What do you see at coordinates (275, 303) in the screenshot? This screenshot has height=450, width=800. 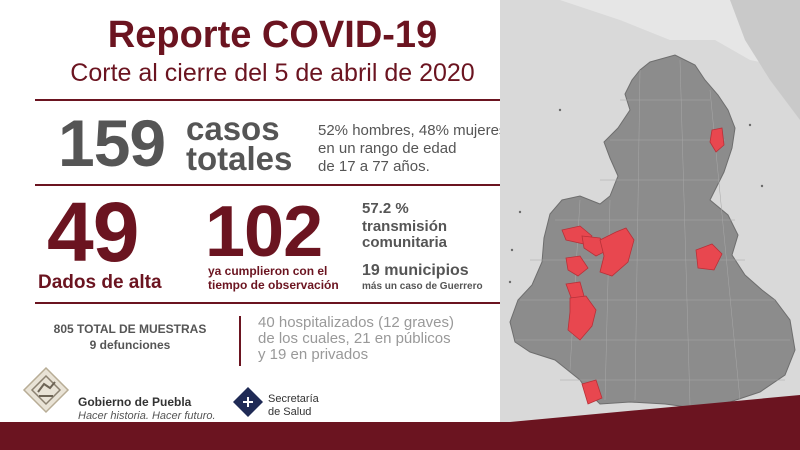 I see `divider-lower` at bounding box center [275, 303].